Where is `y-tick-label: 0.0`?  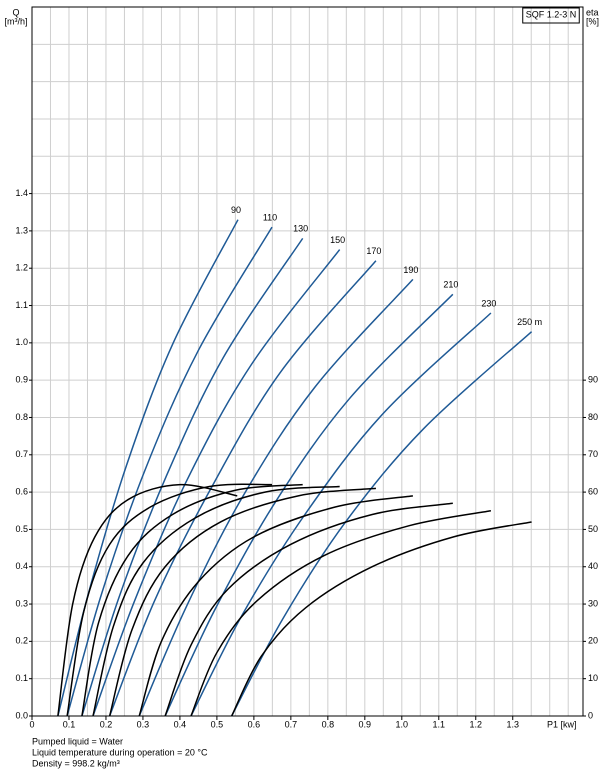 y-tick-label: 0.0 is located at coordinates (21, 715).